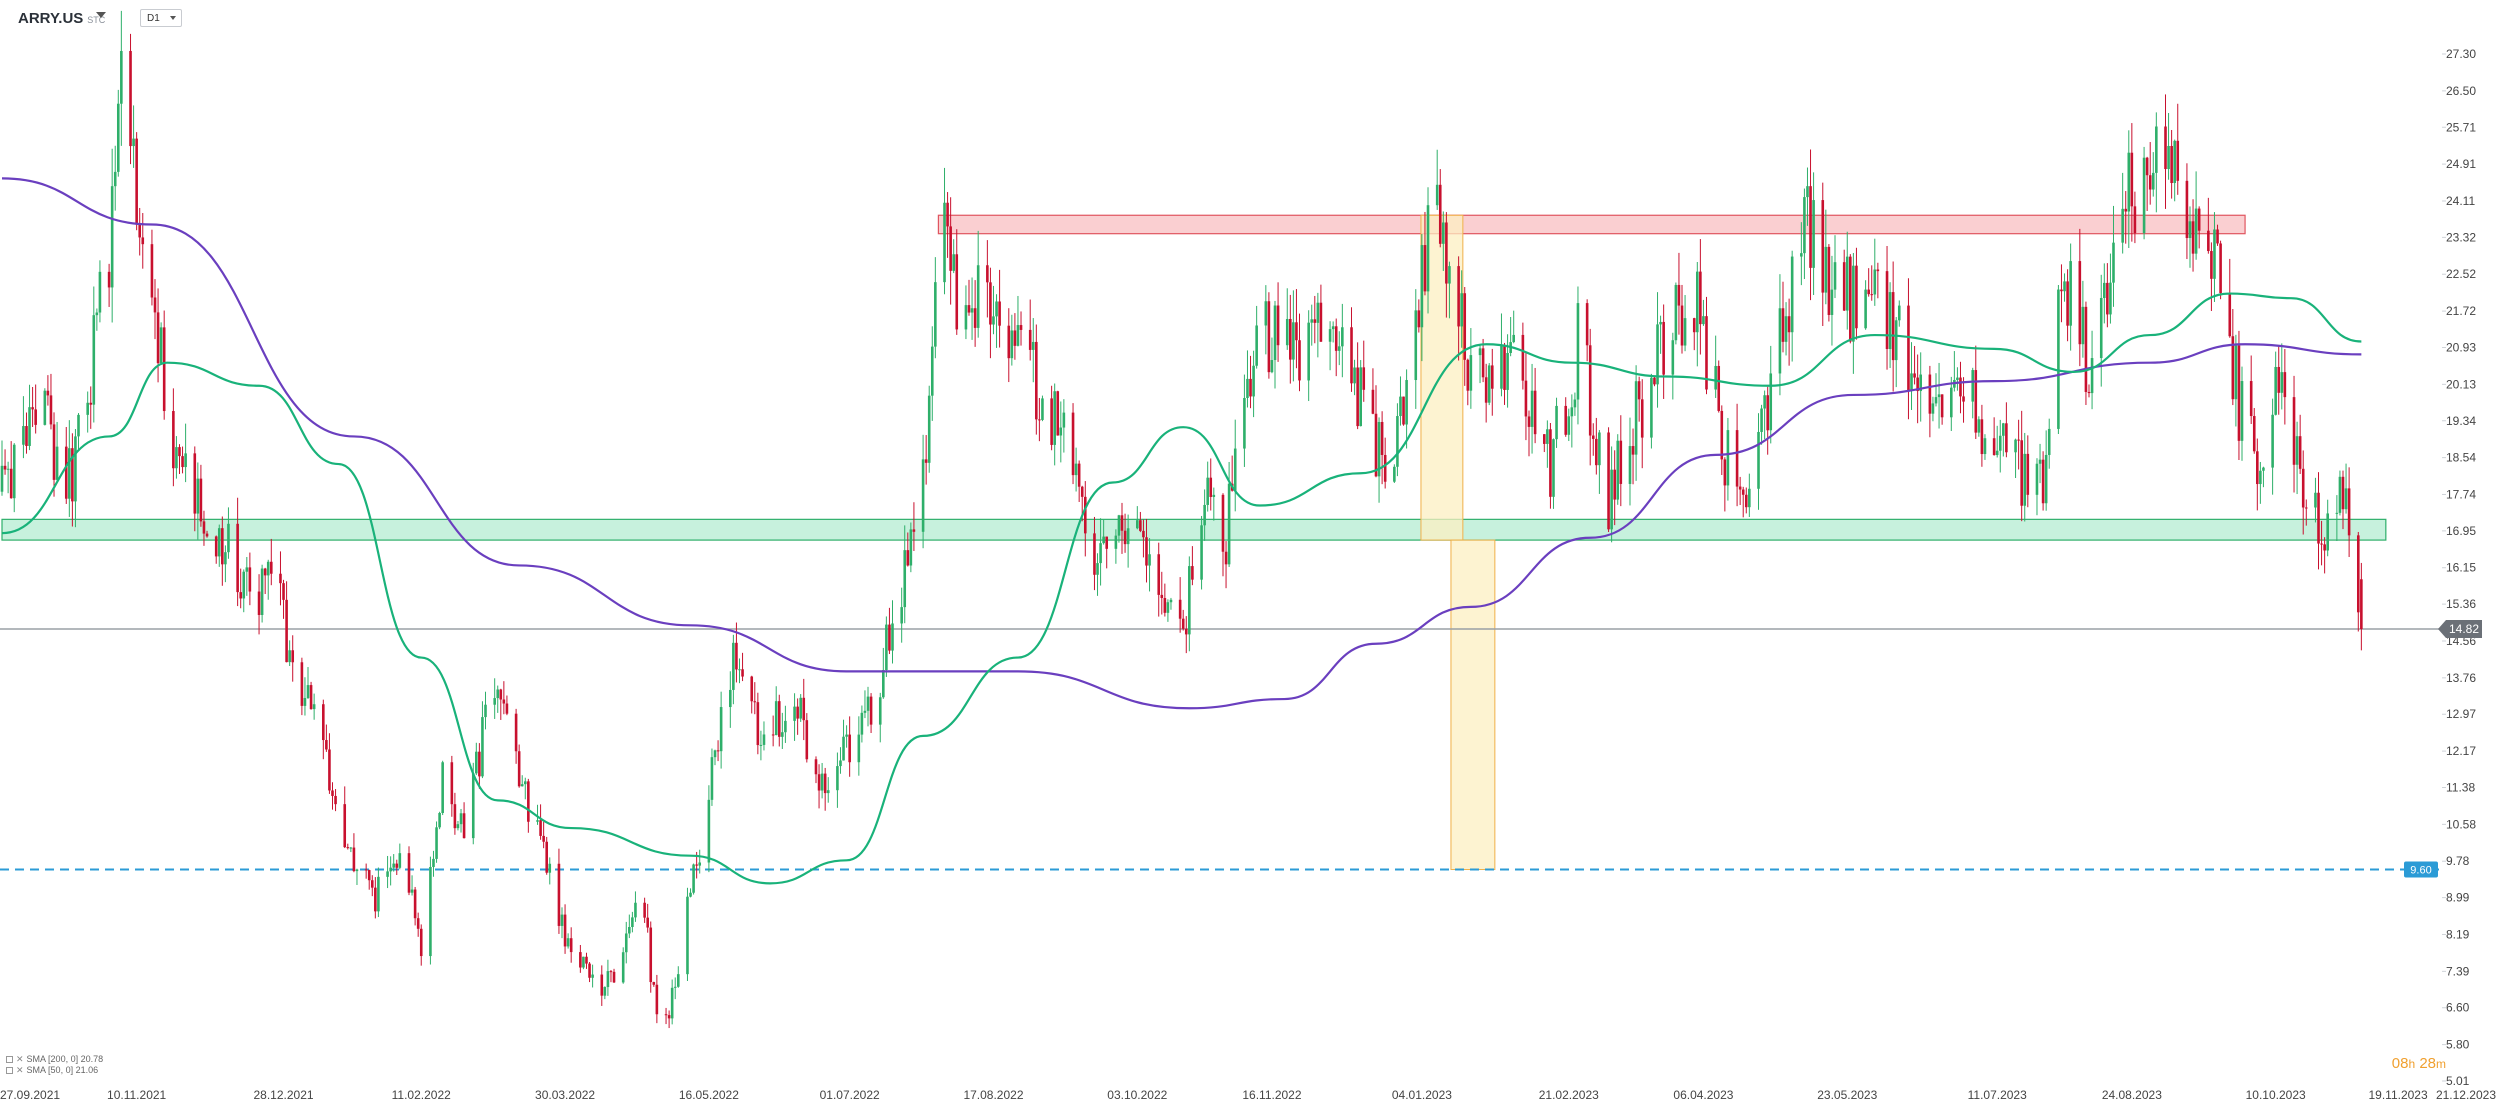 This screenshot has height=1109, width=2506. What do you see at coordinates (2276, 1095) in the screenshot?
I see `x-tick-label: 10.10.2023` at bounding box center [2276, 1095].